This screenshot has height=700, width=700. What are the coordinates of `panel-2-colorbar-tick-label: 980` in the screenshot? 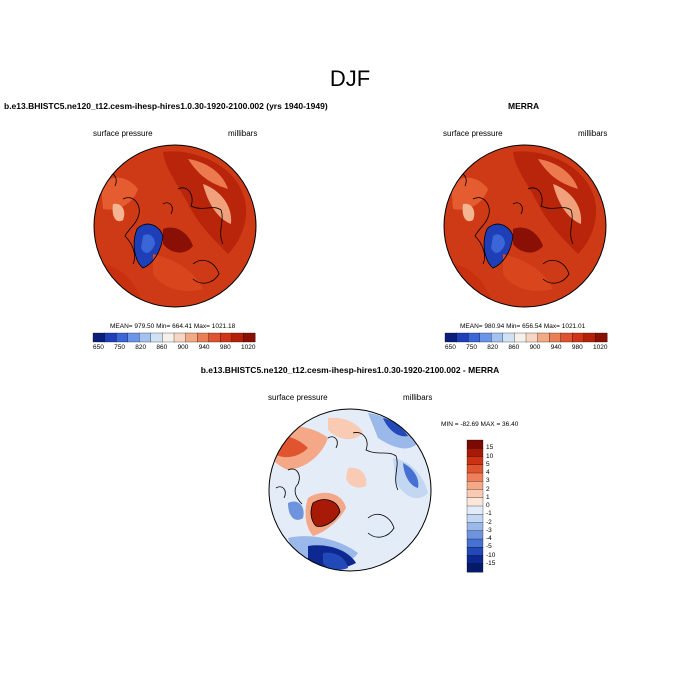 It's located at (577, 347).